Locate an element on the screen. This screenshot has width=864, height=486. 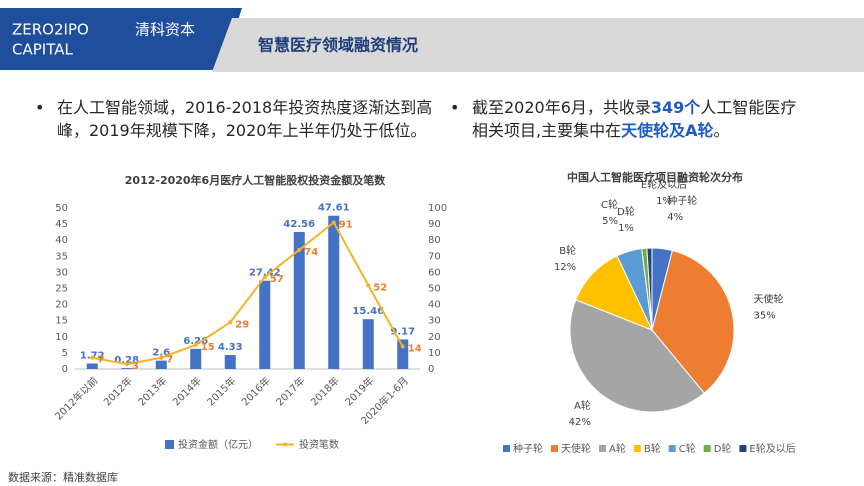
y2-tick-label: 100 is located at coordinates (437, 208).